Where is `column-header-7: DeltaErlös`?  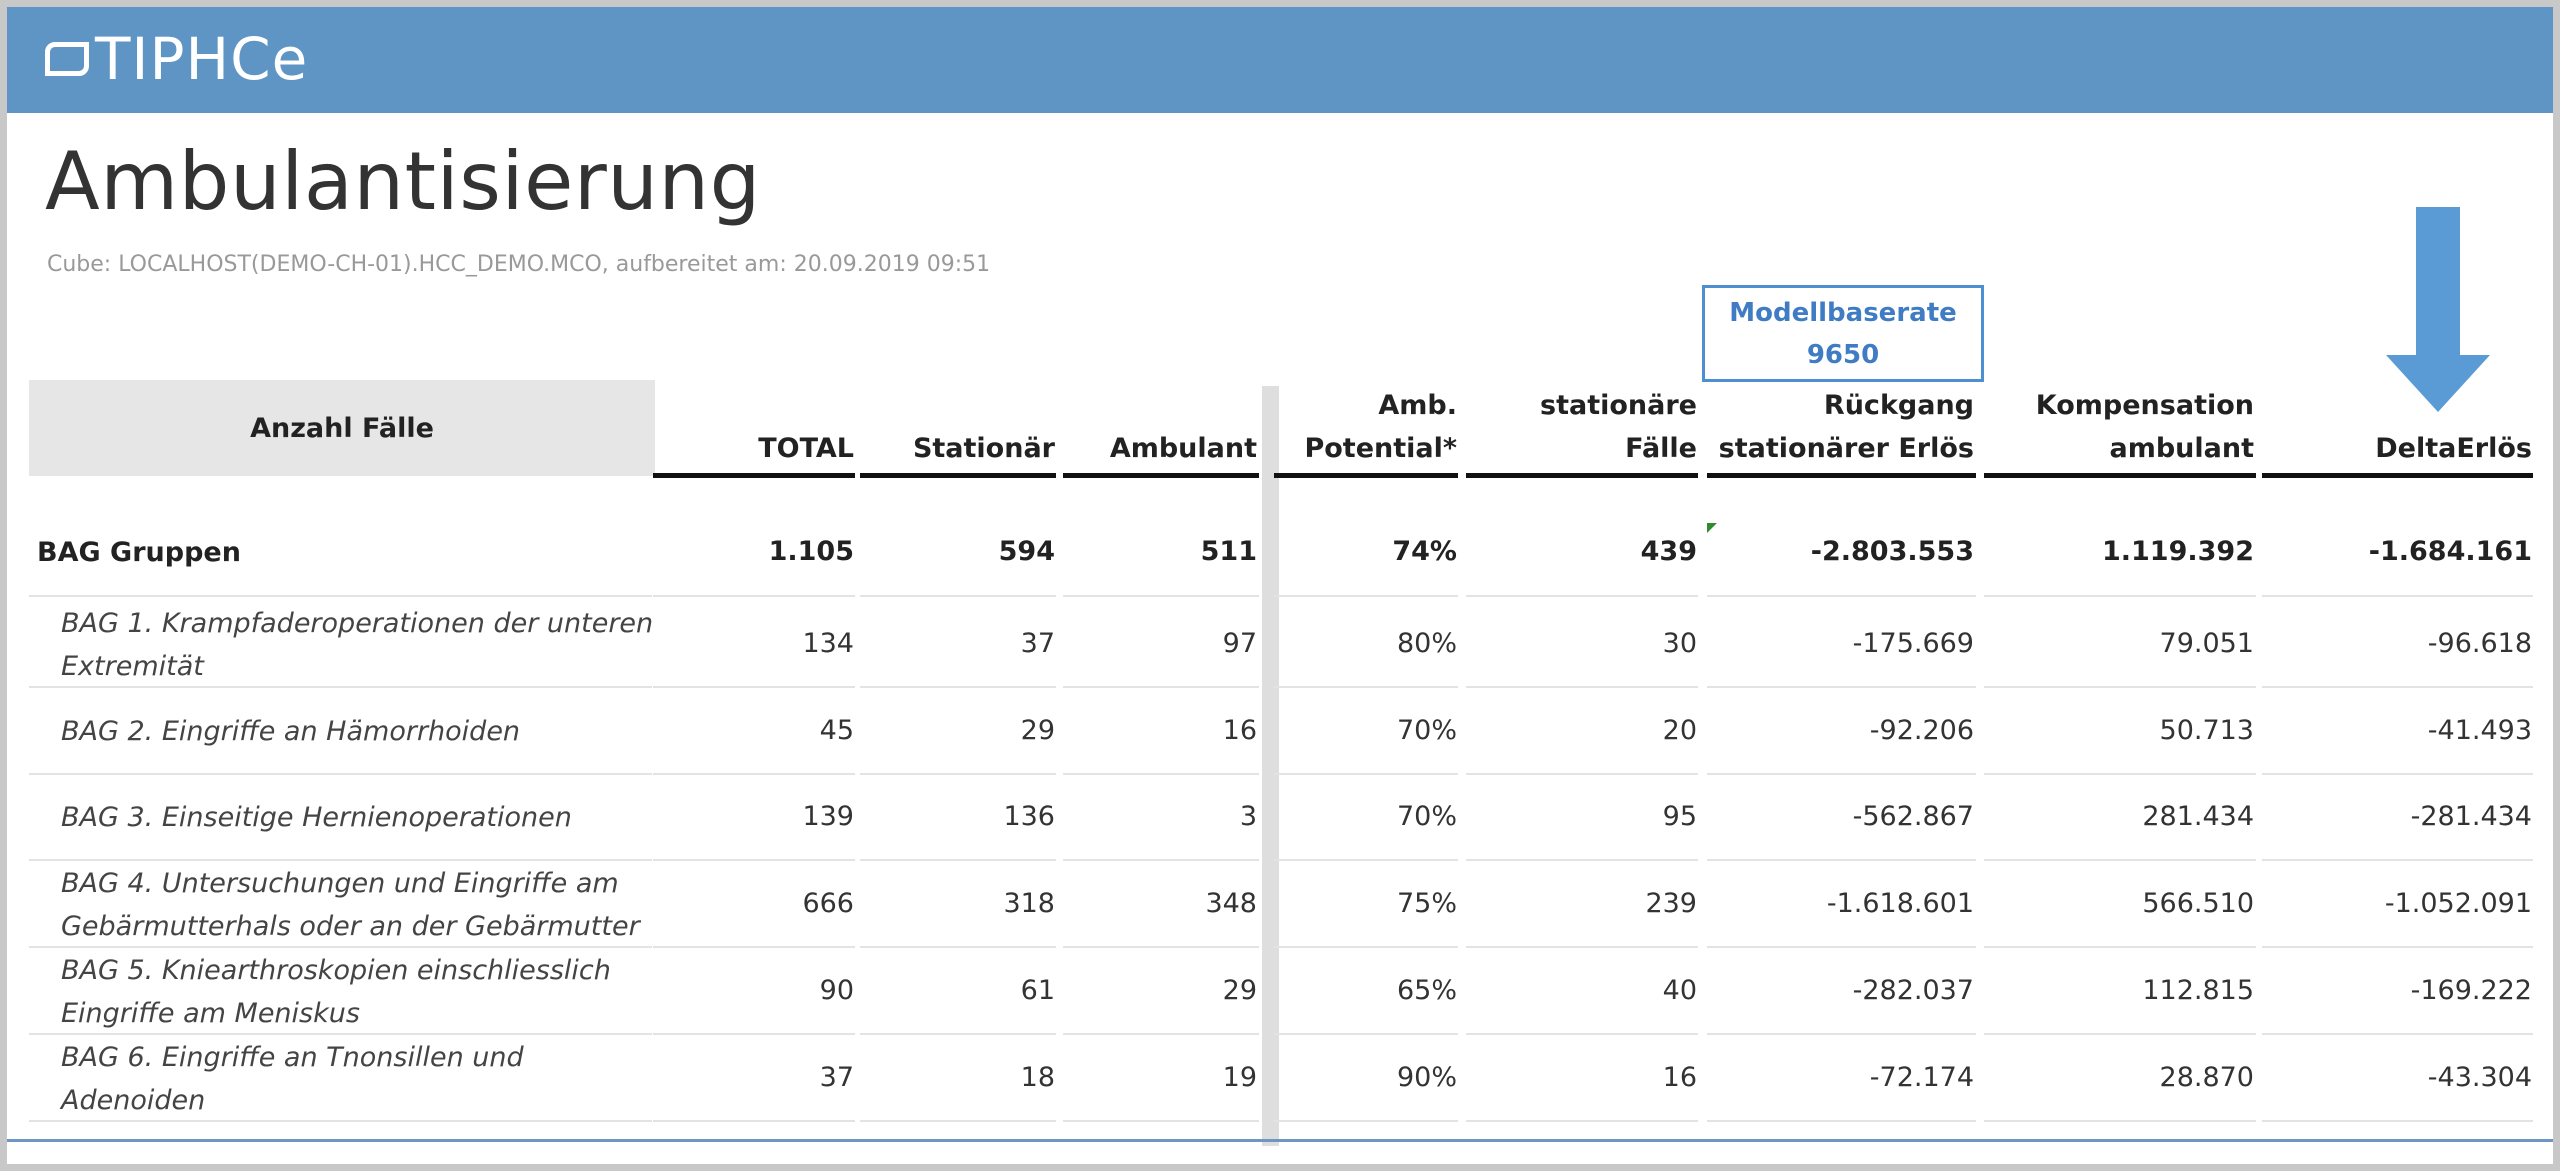 column-header-7: DeltaErlös is located at coordinates (2367, 427).